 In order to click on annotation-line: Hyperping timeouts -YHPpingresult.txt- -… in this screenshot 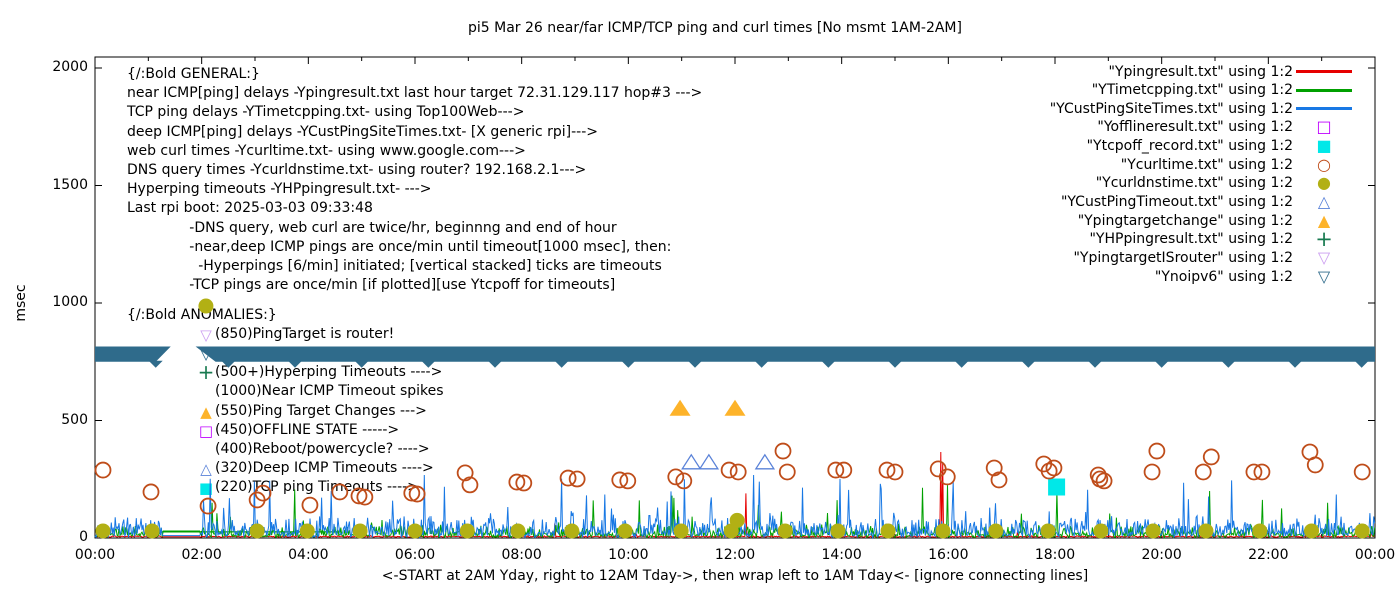, I will do `click(279, 189)`.